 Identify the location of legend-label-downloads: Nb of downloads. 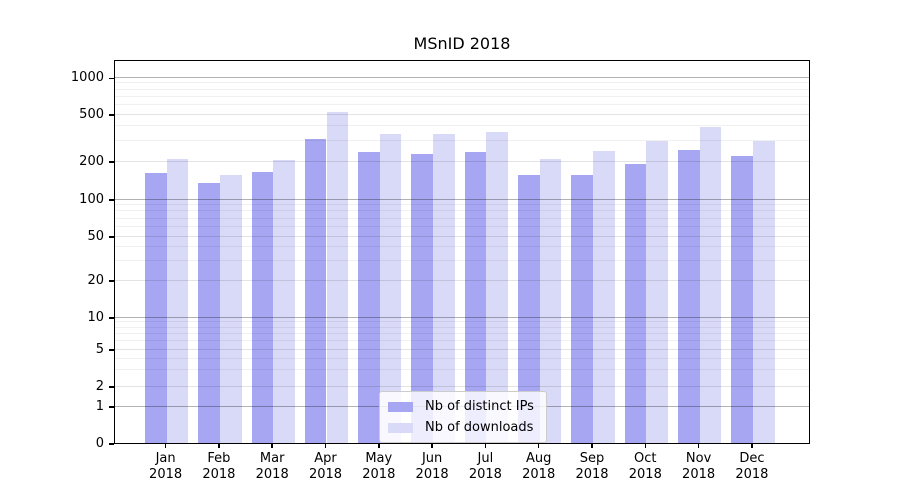
(479, 427).